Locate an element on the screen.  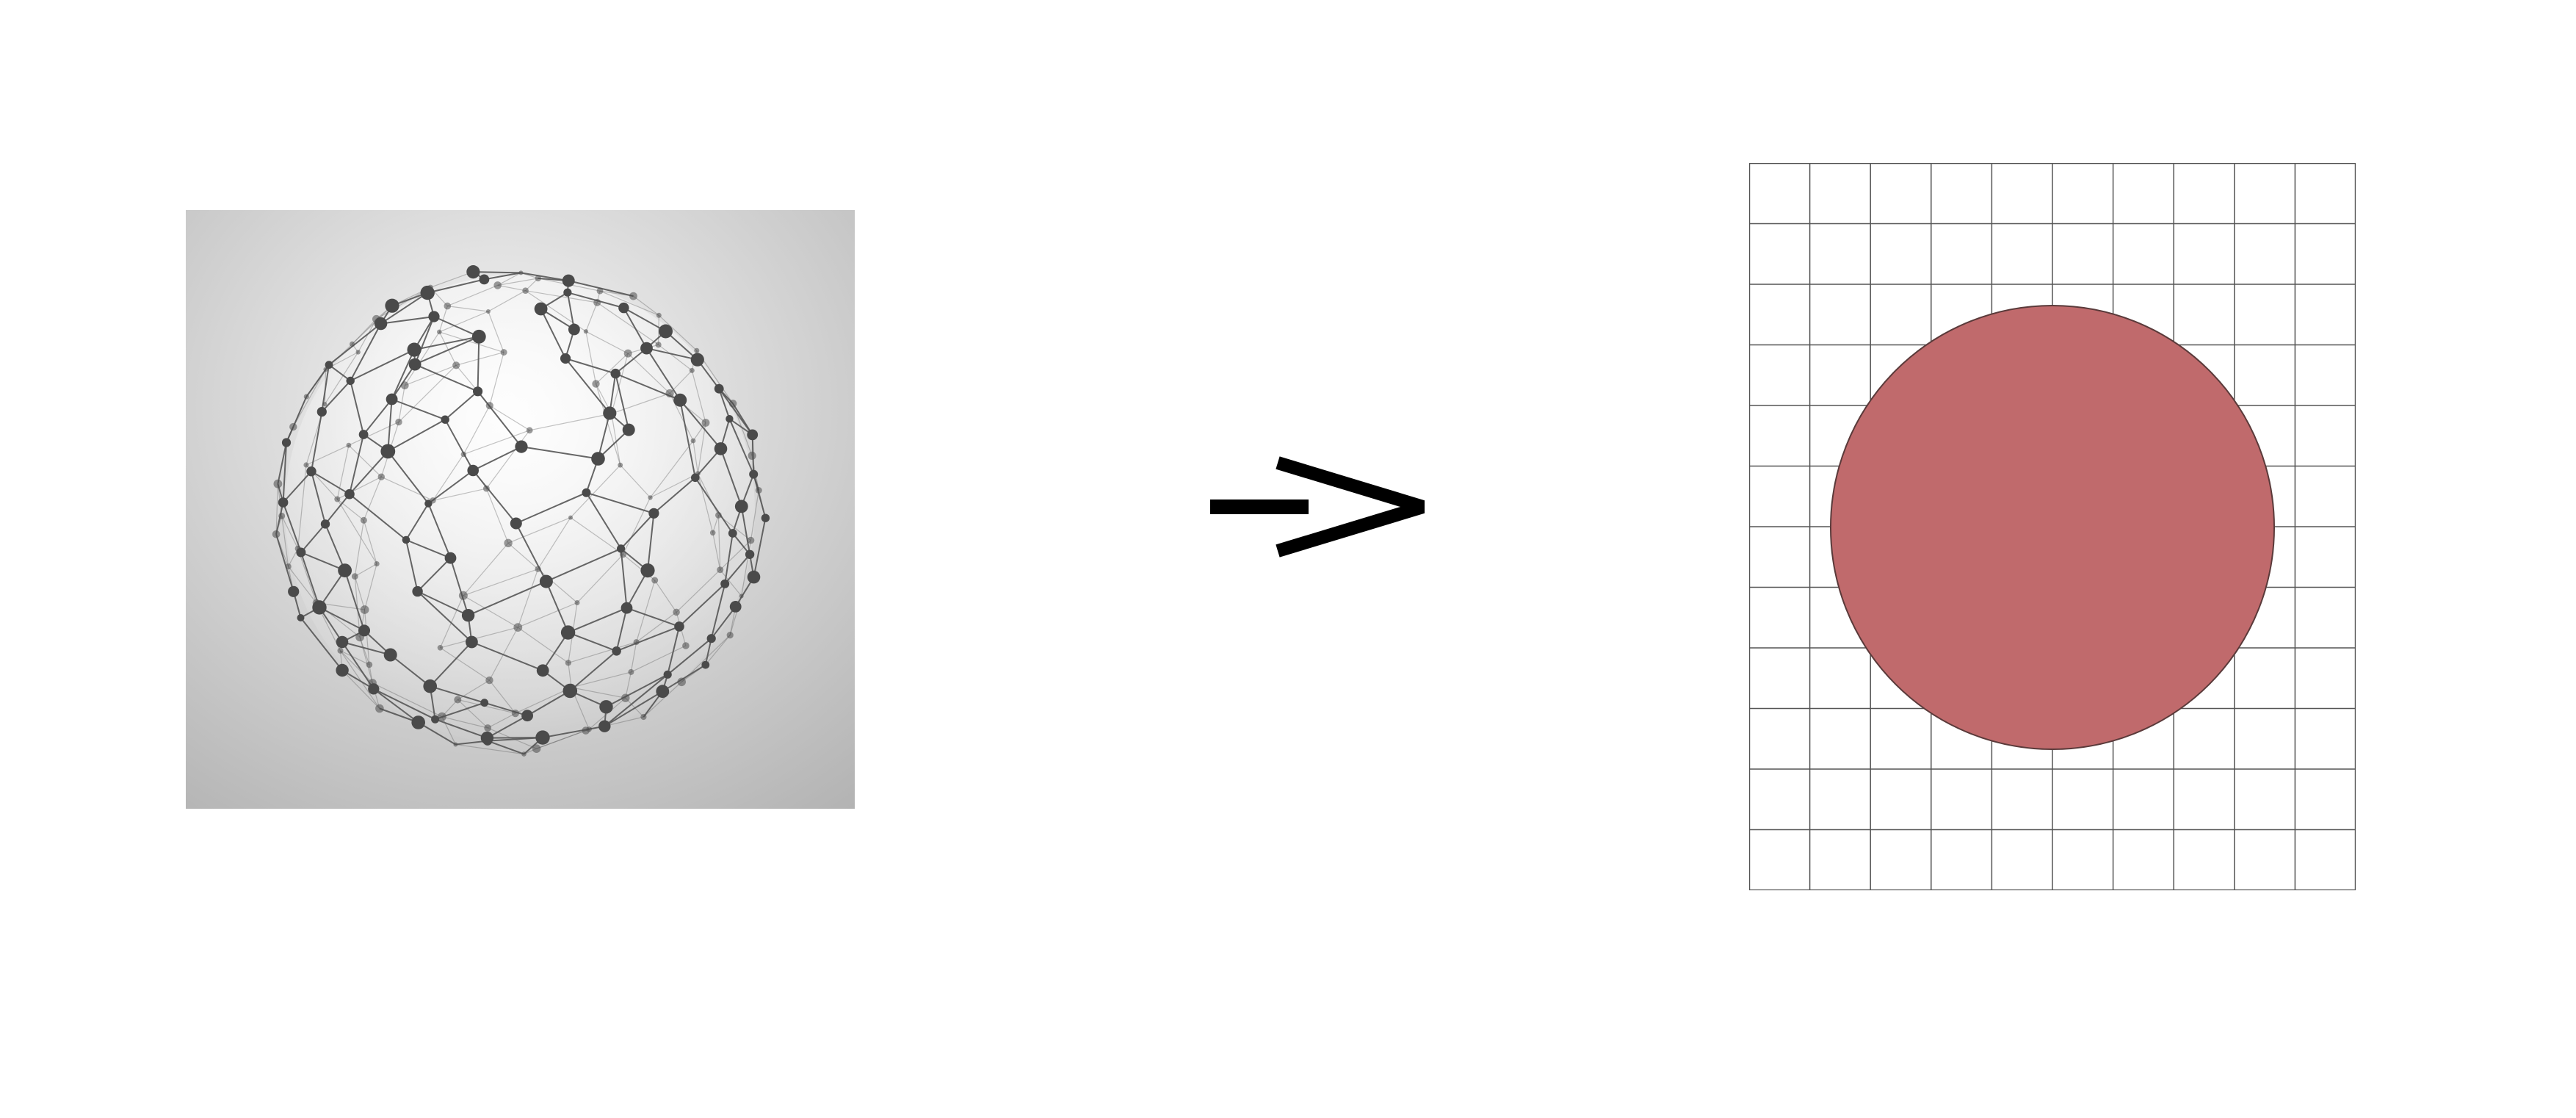
arrow-head is located at coordinates (1350, 507).